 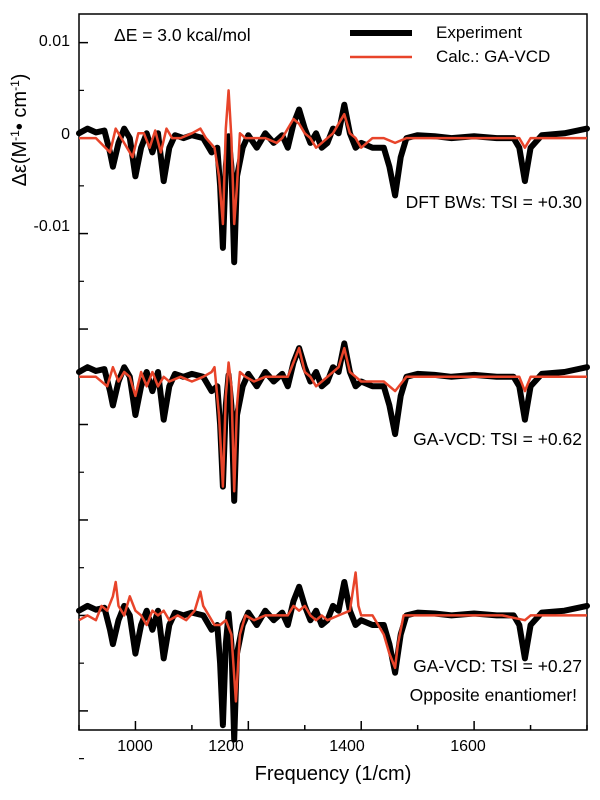 I want to click on x-tick-label: 1200, so click(x=226, y=746).